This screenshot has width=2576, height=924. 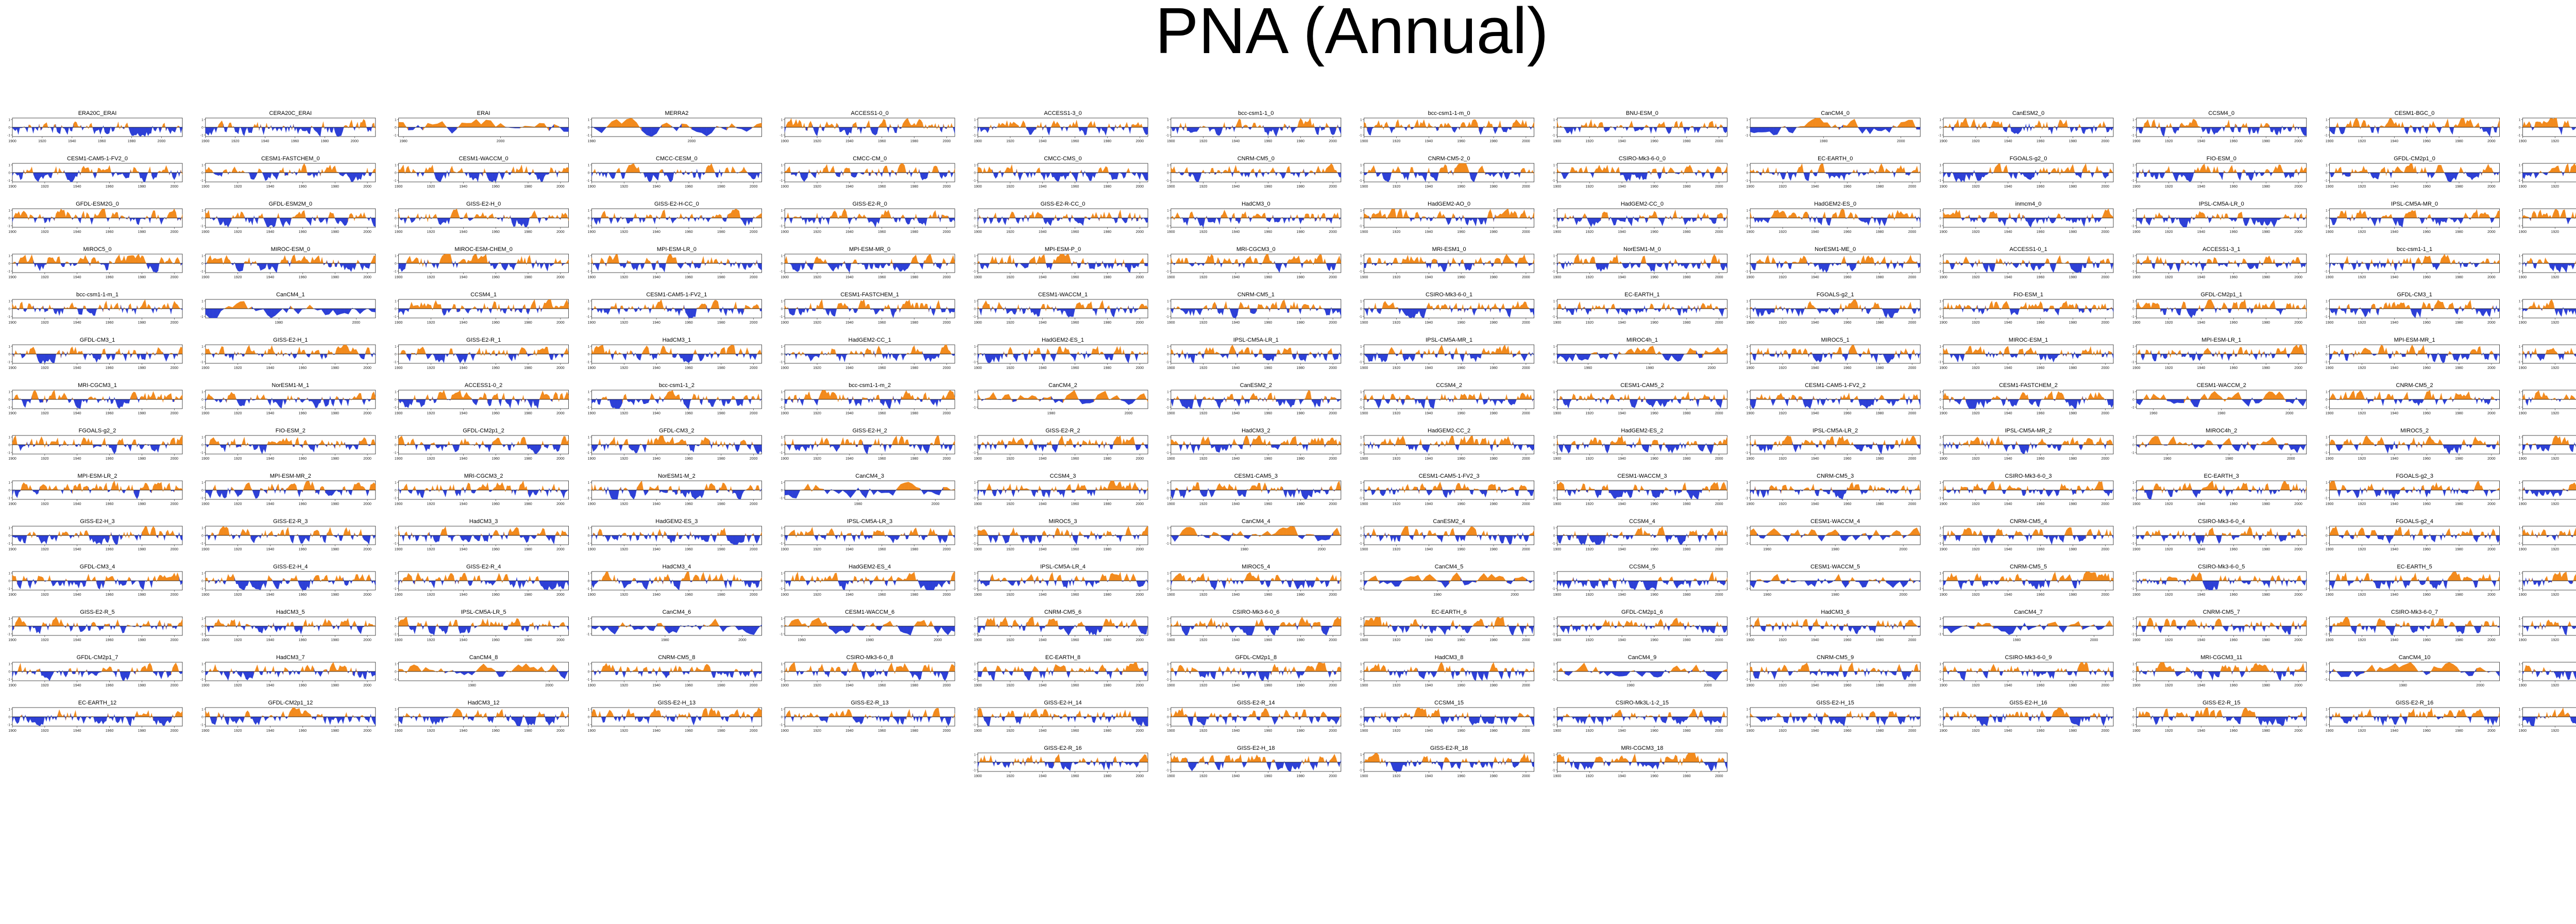 What do you see at coordinates (1783, 187) in the screenshot?
I see `x-tick-label: 1920` at bounding box center [1783, 187].